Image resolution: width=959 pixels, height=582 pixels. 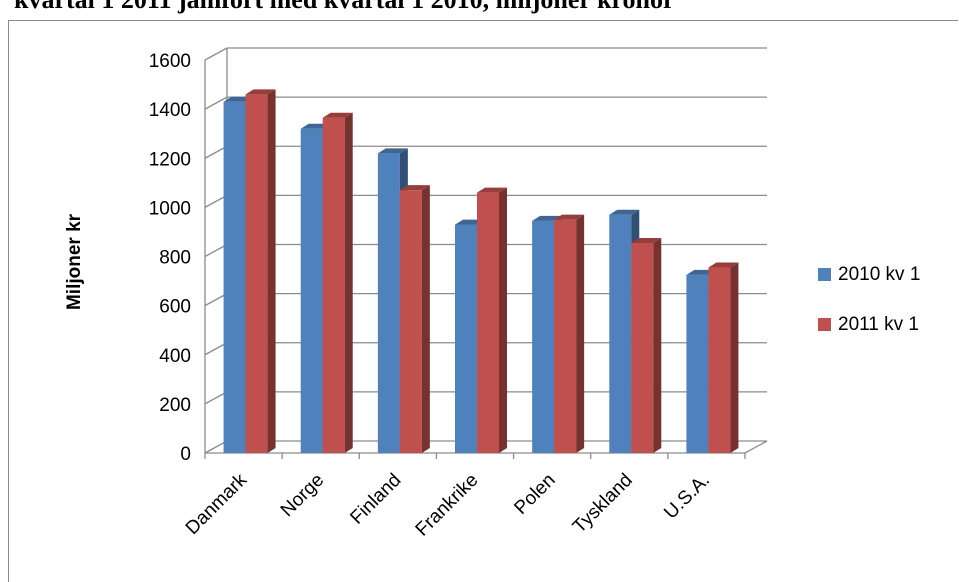 I want to click on y-tick-label: 1200, so click(x=170, y=159).